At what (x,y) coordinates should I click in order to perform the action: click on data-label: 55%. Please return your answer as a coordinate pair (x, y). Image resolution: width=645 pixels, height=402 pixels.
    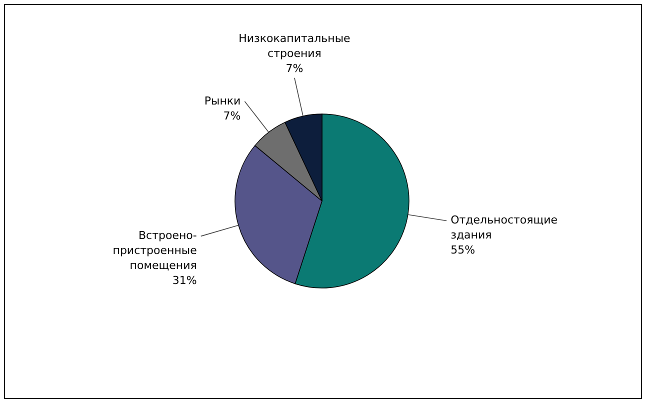
    Looking at the image, I should click on (463, 250).